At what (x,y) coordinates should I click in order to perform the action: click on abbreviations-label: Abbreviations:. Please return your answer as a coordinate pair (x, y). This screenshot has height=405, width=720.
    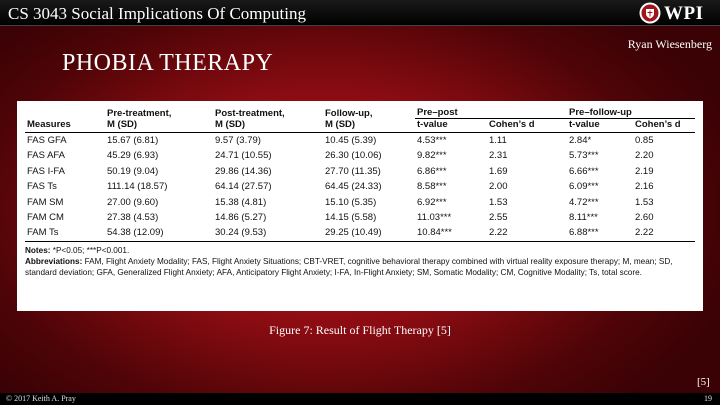
    Looking at the image, I should click on (54, 261).